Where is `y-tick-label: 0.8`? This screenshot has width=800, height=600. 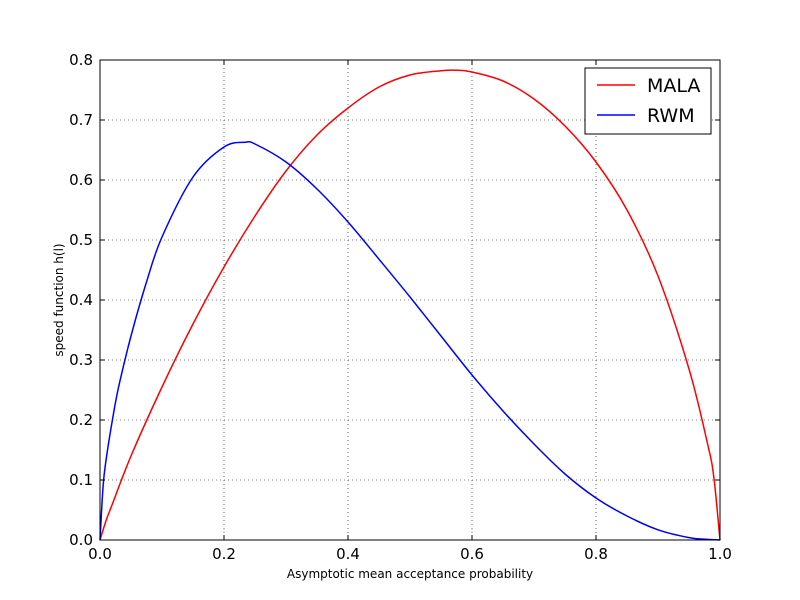 y-tick-label: 0.8 is located at coordinates (81, 60).